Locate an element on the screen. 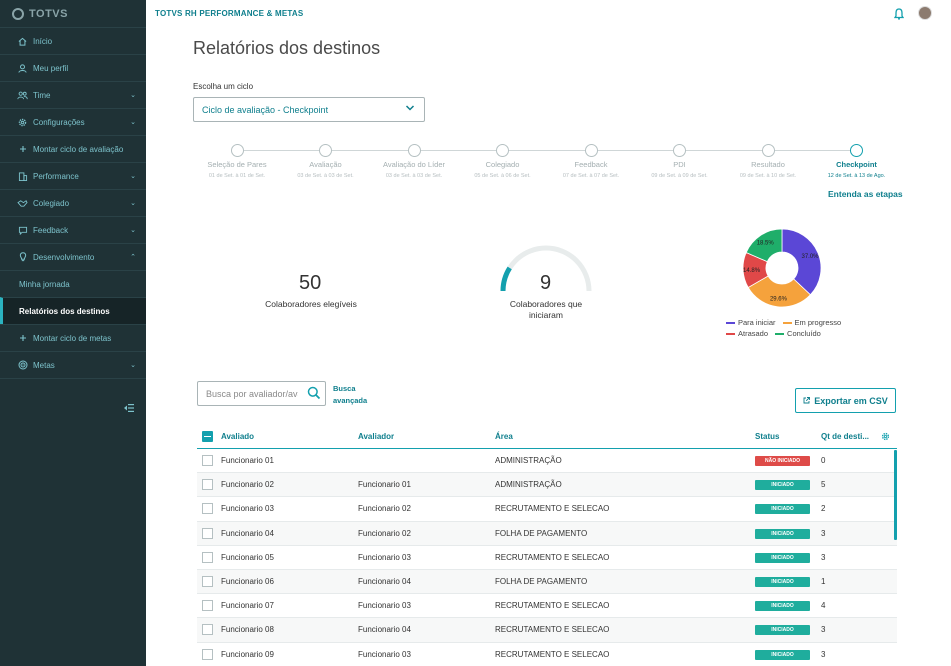 The image size is (951, 666). app-title: TOTVS RH PERFORMANCE & METAS is located at coordinates (229, 13).